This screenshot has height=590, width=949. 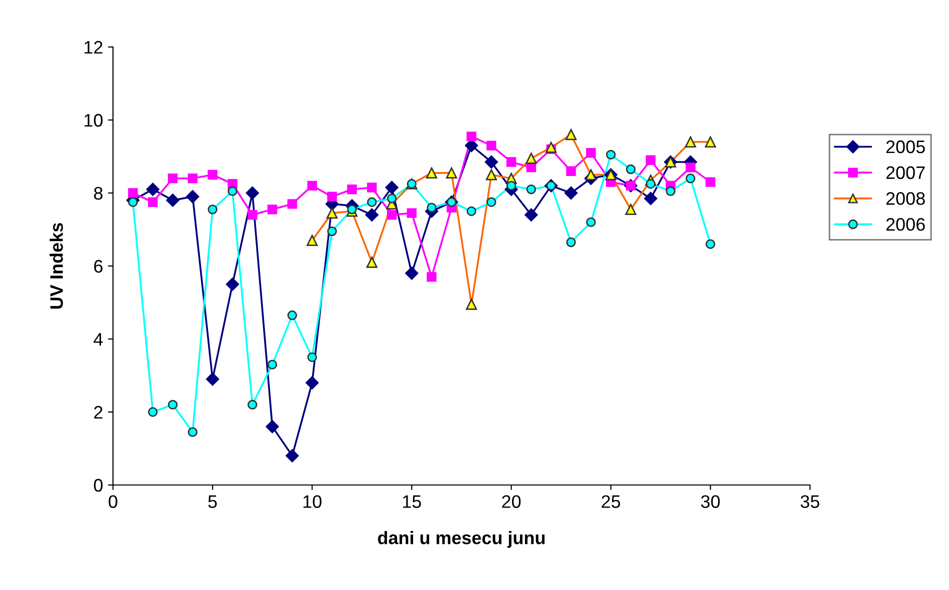 What do you see at coordinates (98, 485) in the screenshot?
I see `y-tick-label: 0` at bounding box center [98, 485].